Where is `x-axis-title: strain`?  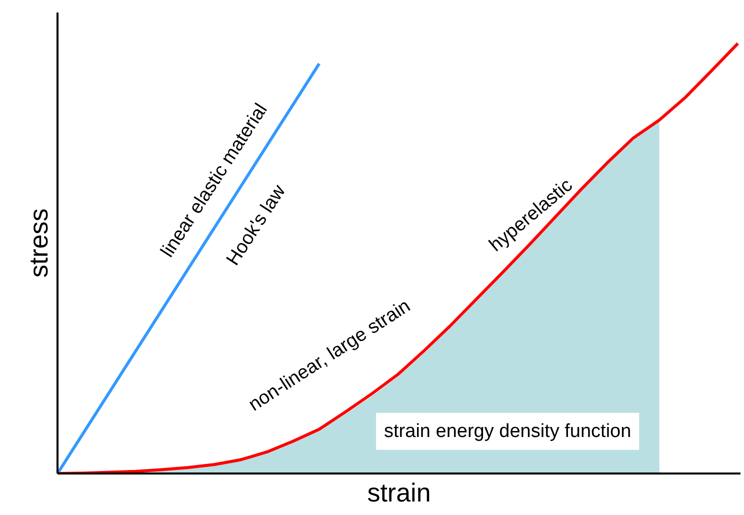 x-axis-title: strain is located at coordinates (399, 493).